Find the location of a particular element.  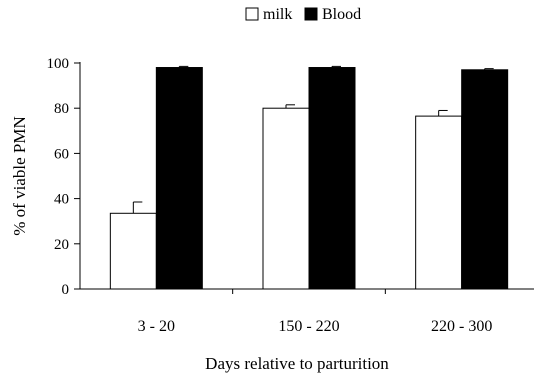

y-tick-label-5: 100 is located at coordinates (58, 64).